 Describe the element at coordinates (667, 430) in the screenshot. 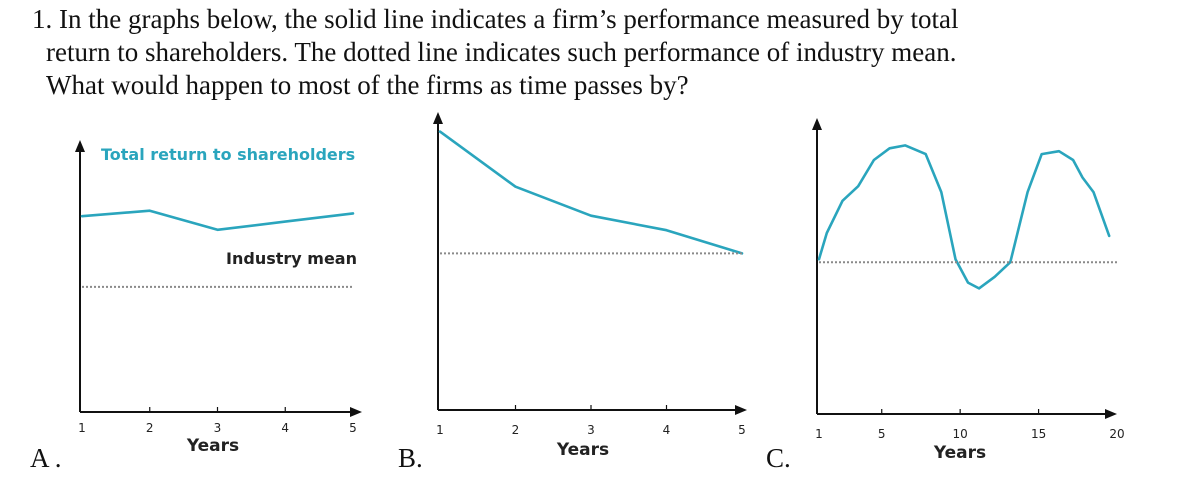

I see `x-tick-label-2-4: 4` at that location.